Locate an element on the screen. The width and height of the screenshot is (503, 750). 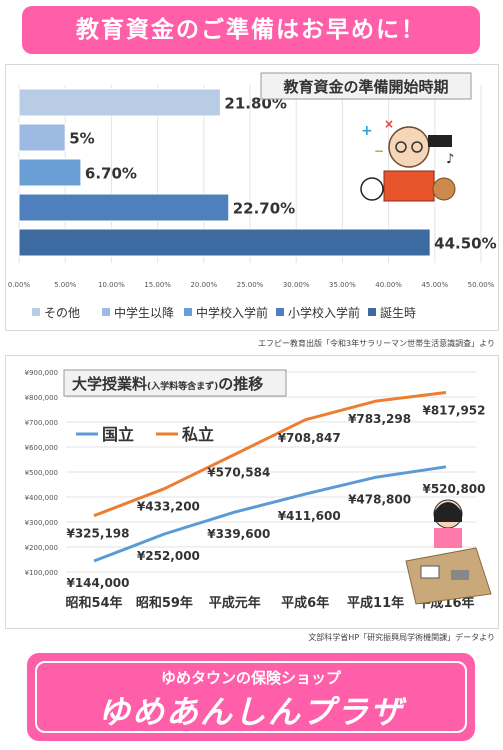
x-tick-label: 10.00% is located at coordinates (111, 285).